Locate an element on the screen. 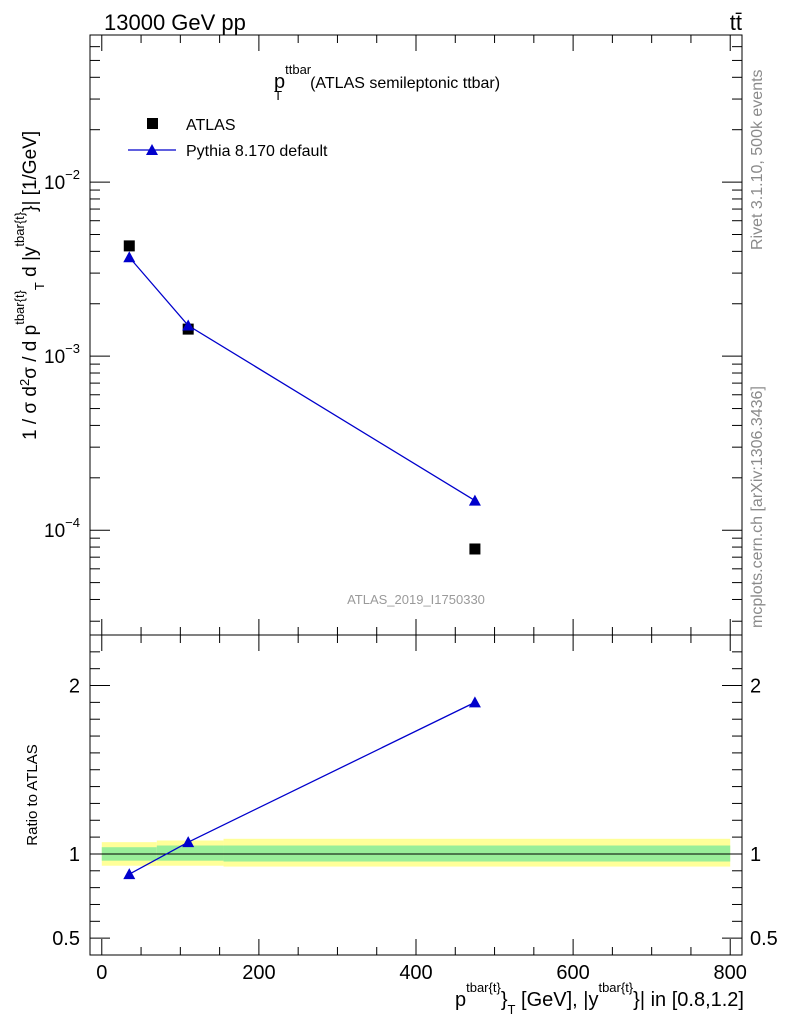 The height and width of the screenshot is (1024, 786). x-tick-label: 0 is located at coordinates (101, 973).